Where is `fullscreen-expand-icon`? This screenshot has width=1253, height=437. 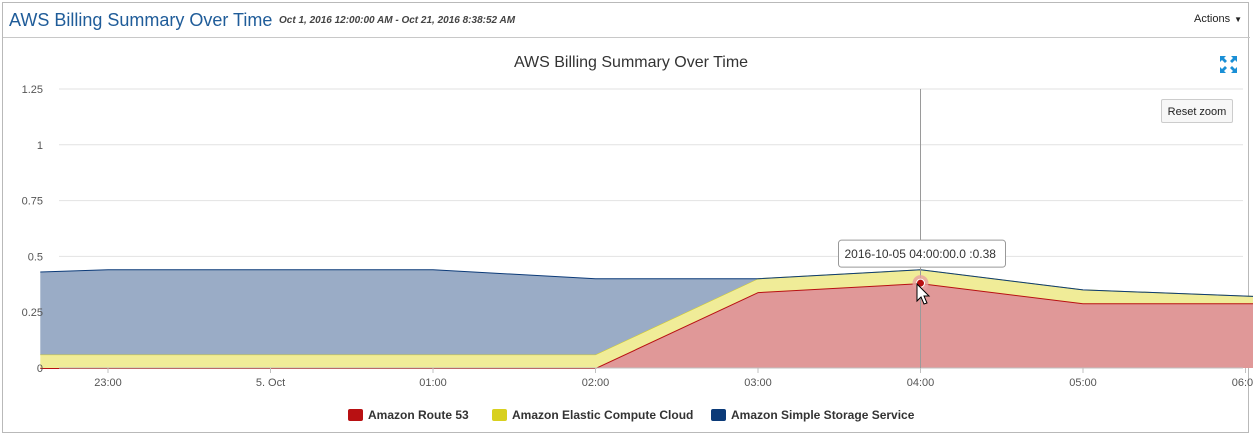 fullscreen-expand-icon is located at coordinates (1228, 64).